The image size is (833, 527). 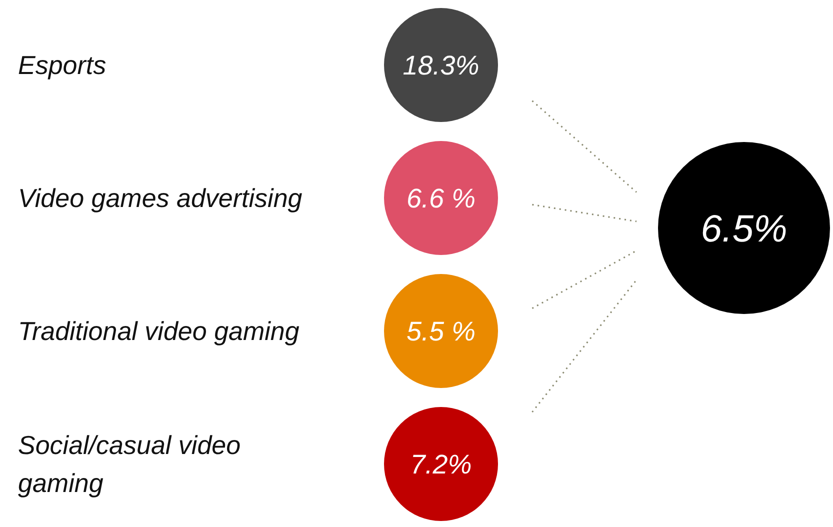 I want to click on text: 6.5%, so click(x=744, y=229).